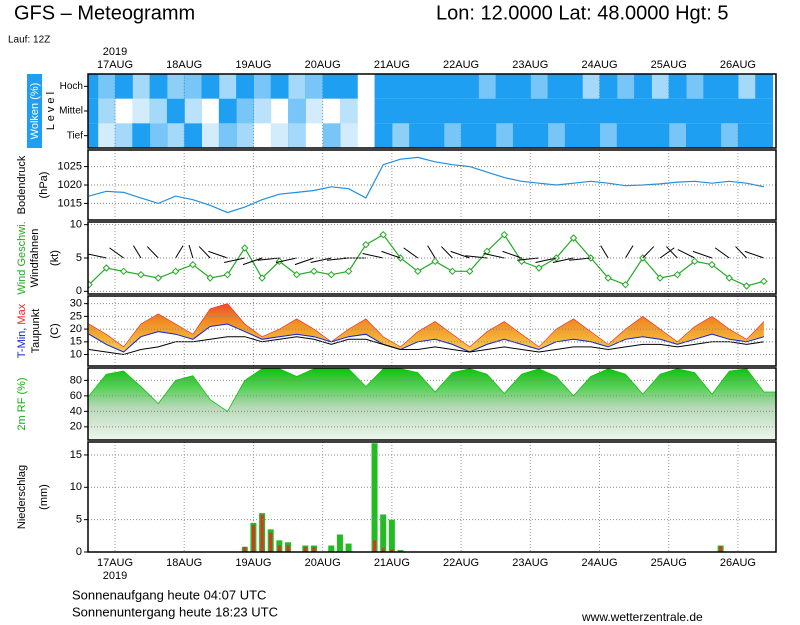 The height and width of the screenshot is (625, 800). Describe the element at coordinates (79, 291) in the screenshot. I see `y-tick-label: 0` at that location.